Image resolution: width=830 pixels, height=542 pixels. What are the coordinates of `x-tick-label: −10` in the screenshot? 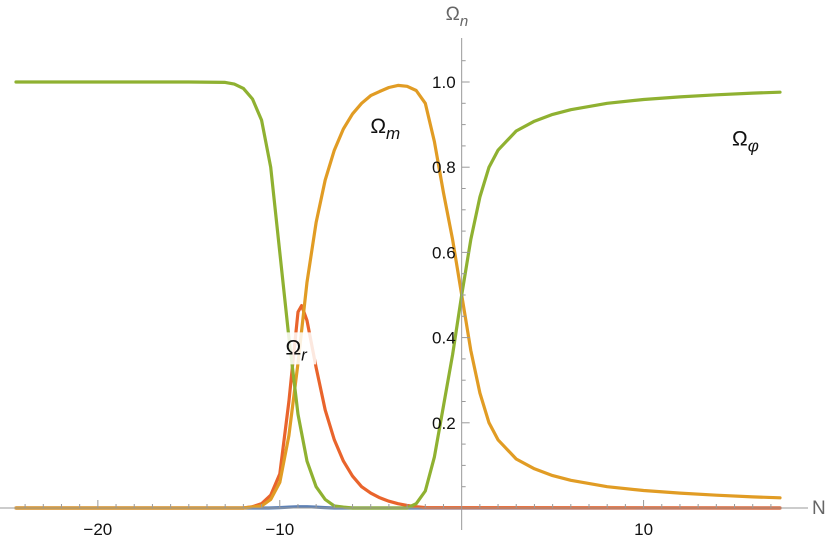 It's located at (279, 529).